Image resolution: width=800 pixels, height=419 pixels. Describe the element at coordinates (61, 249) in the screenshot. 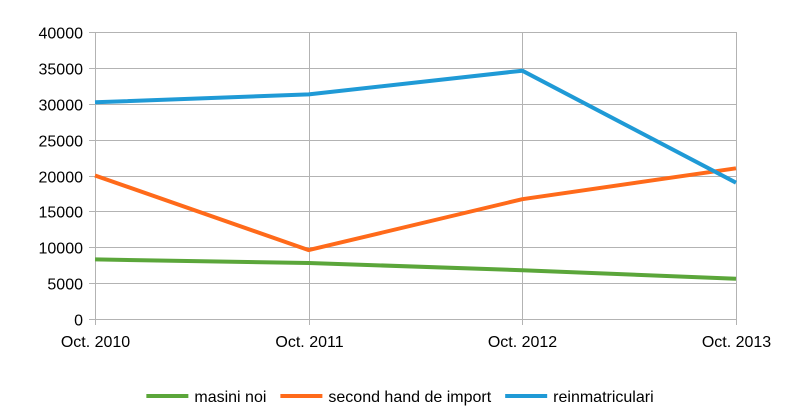

I see `y-tick-label: 10000` at that location.